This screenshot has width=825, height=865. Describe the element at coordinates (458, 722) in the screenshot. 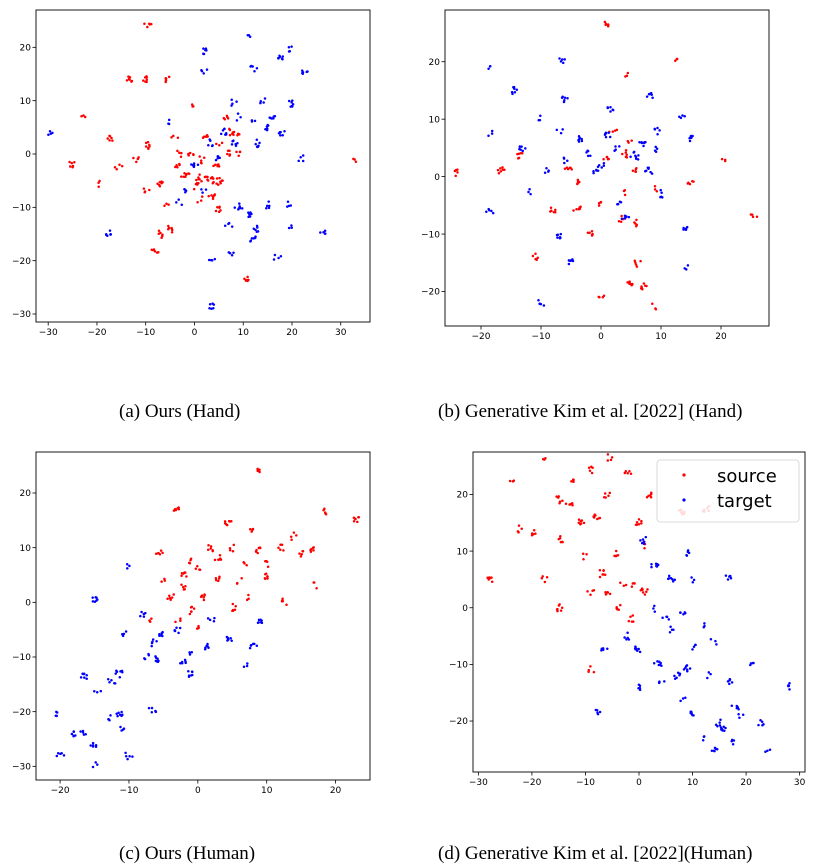

I see `y-tick-label: −20` at that location.